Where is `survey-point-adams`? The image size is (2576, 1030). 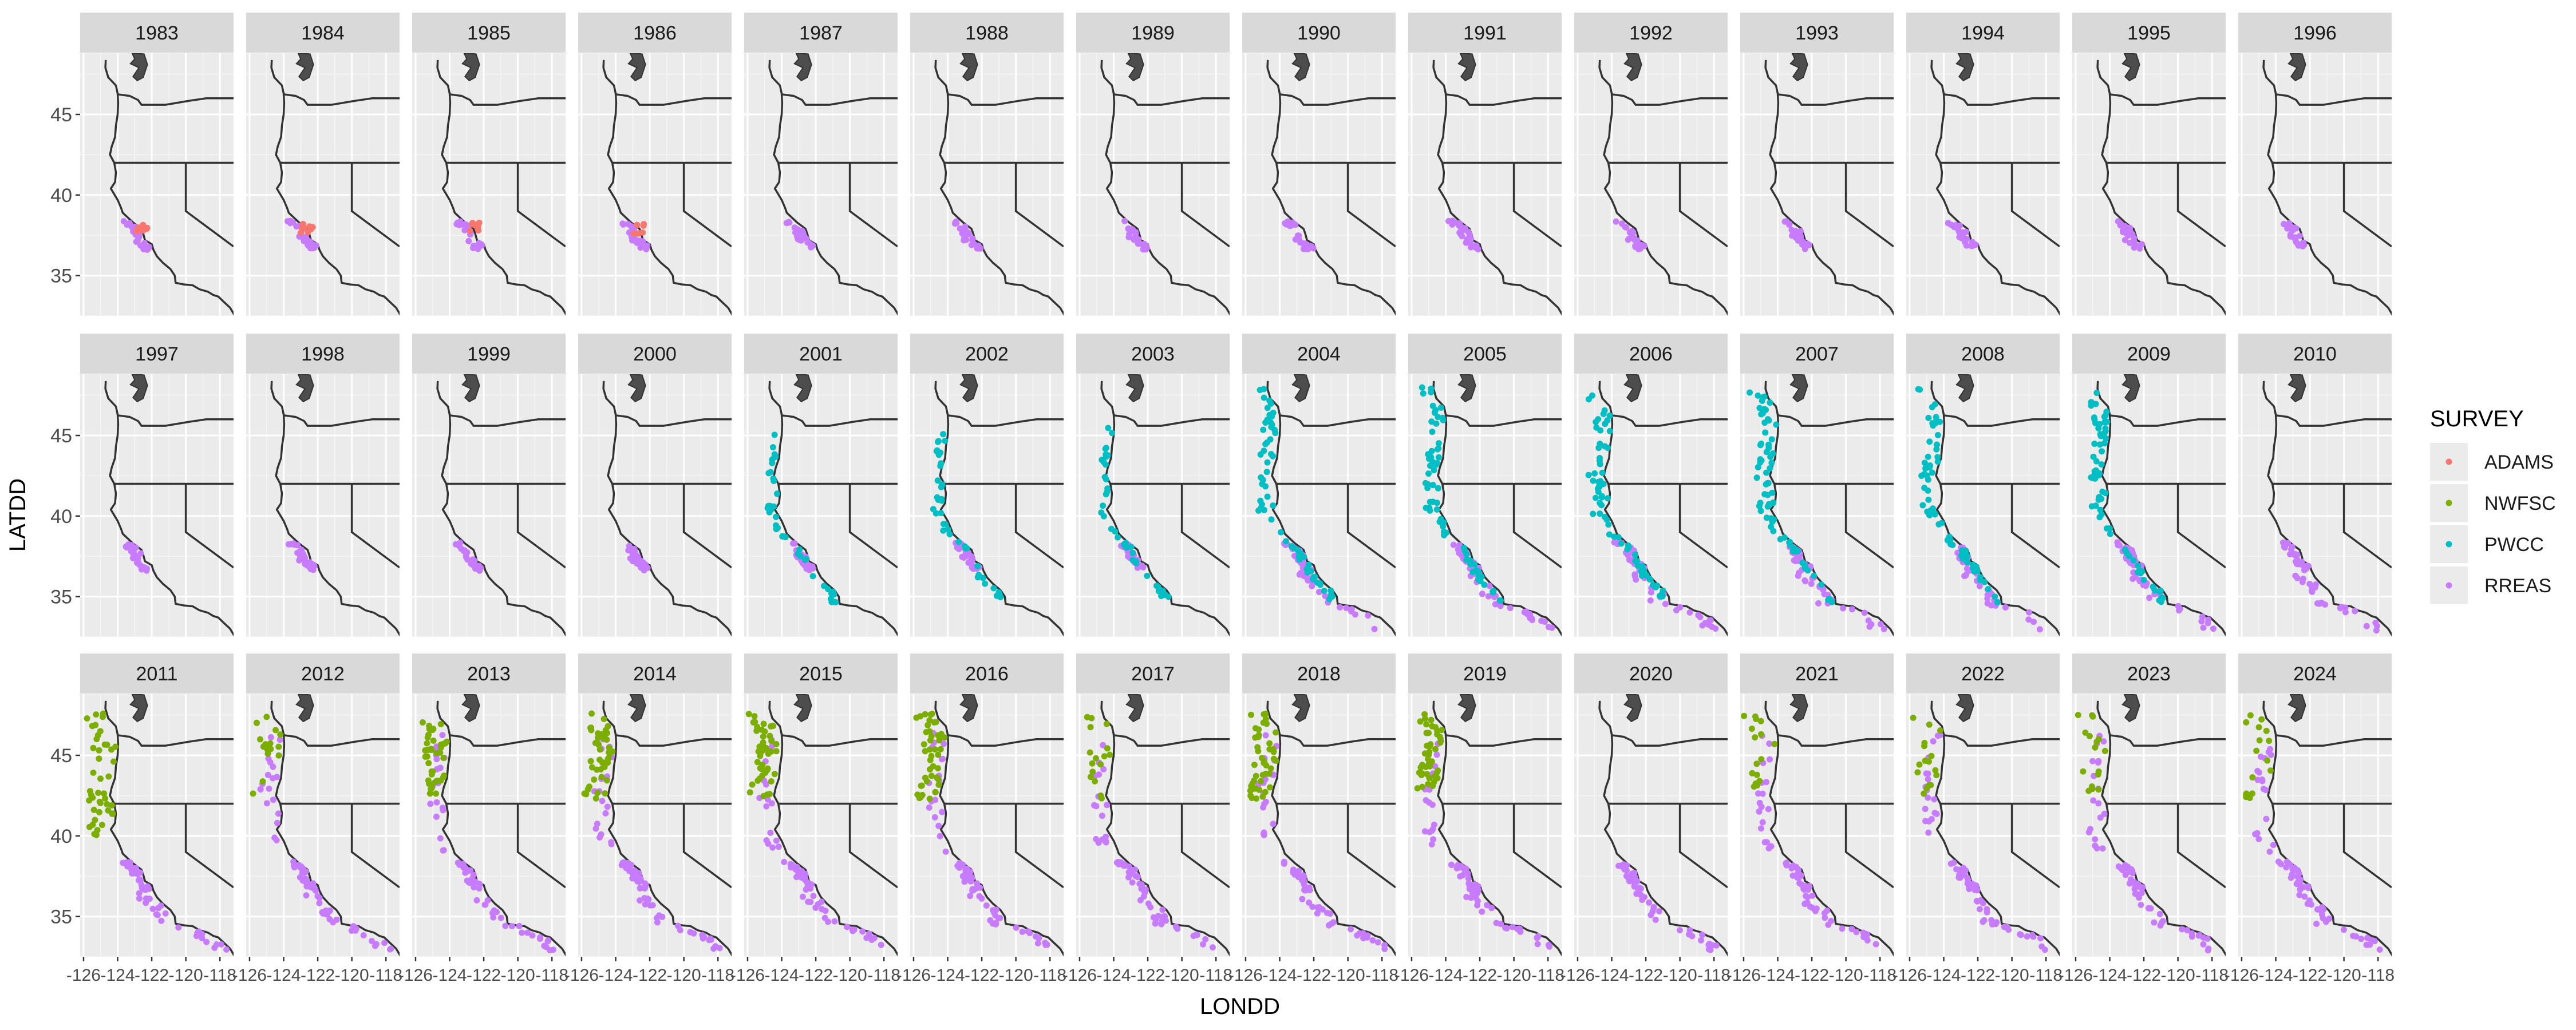
survey-point-adams is located at coordinates (637, 224).